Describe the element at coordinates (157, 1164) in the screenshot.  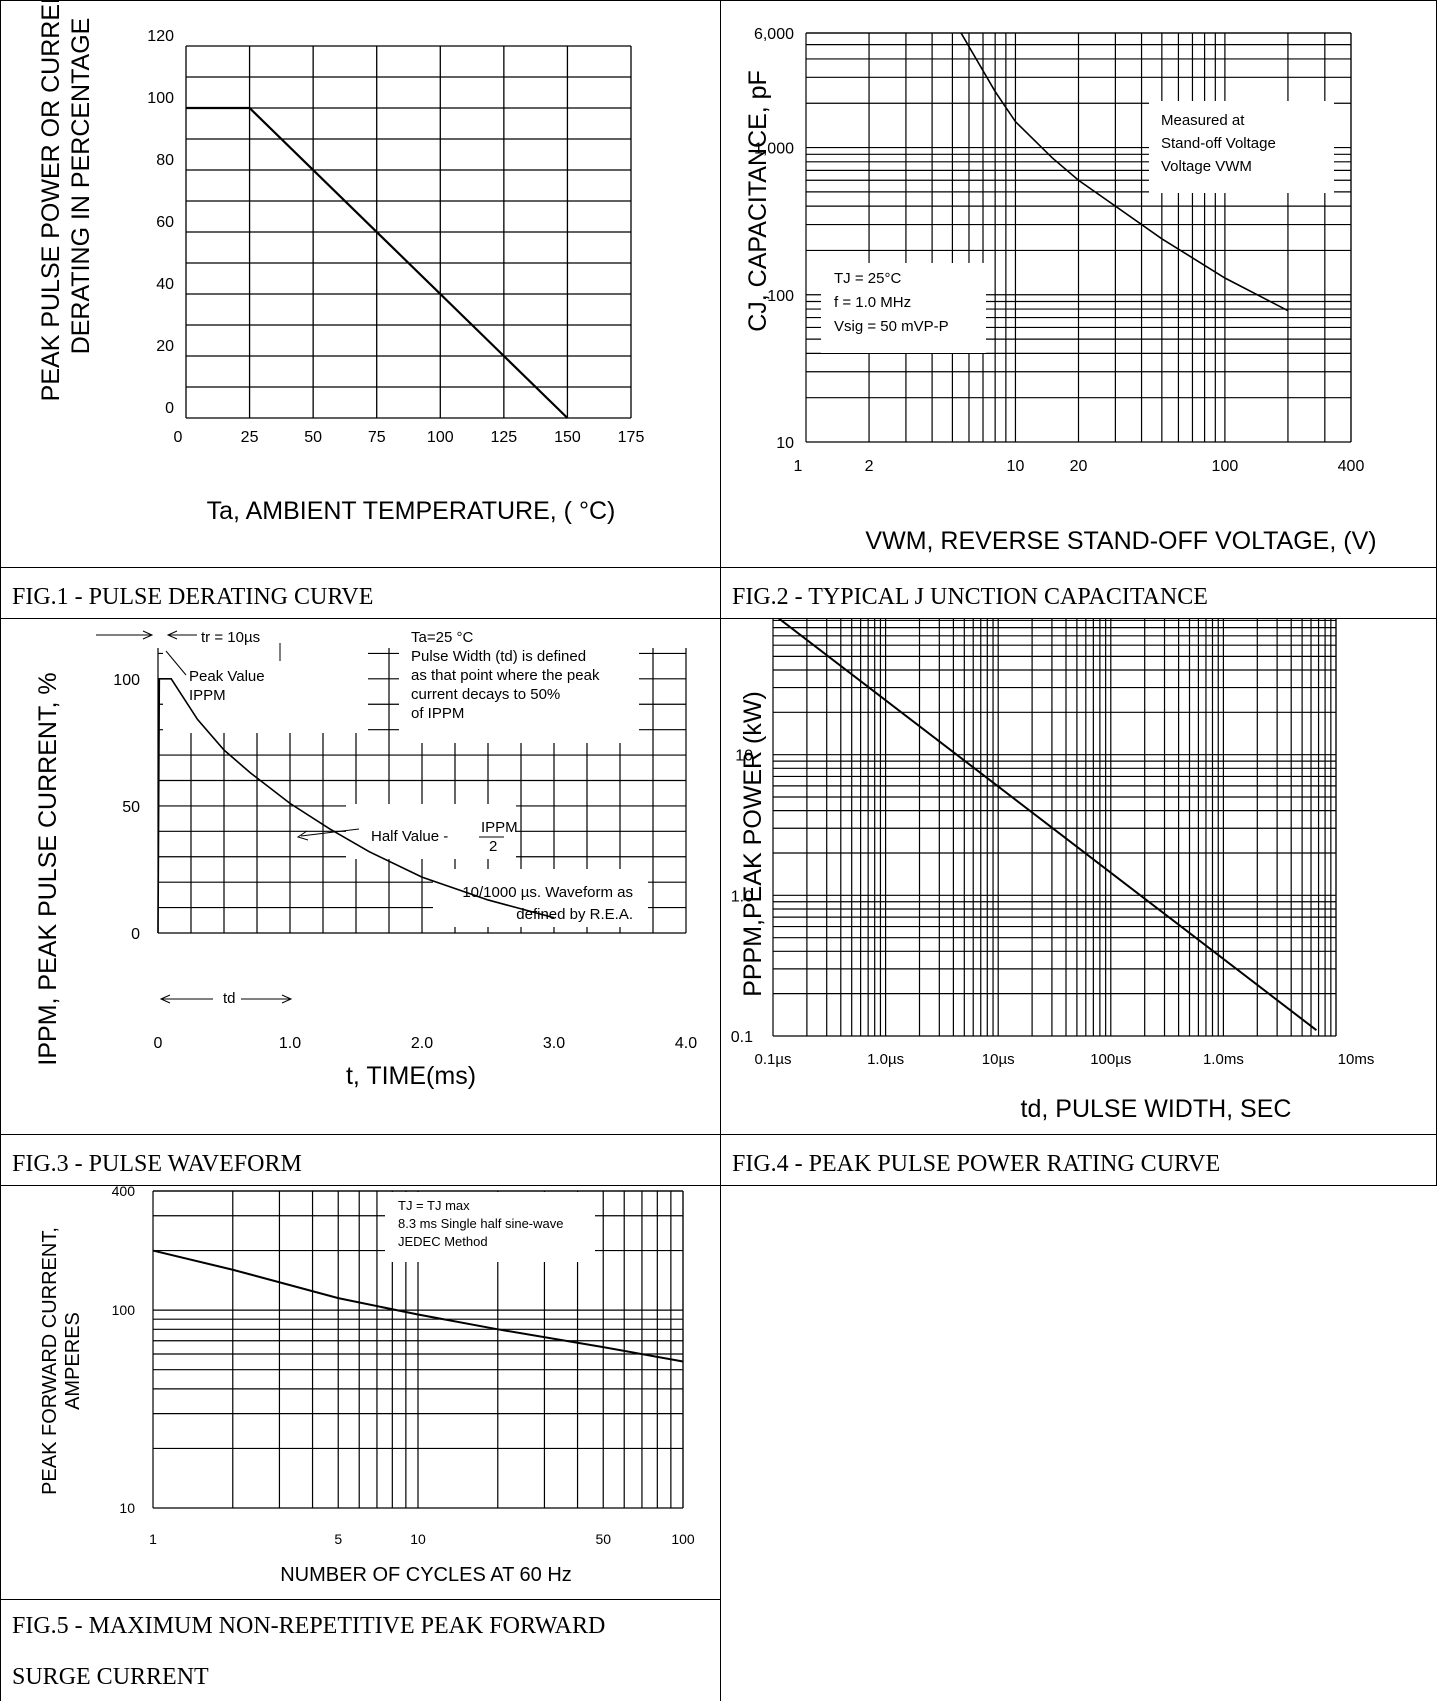
I see `fig3-caption: FIG.3 - PULSE WAVEFORM` at that location.